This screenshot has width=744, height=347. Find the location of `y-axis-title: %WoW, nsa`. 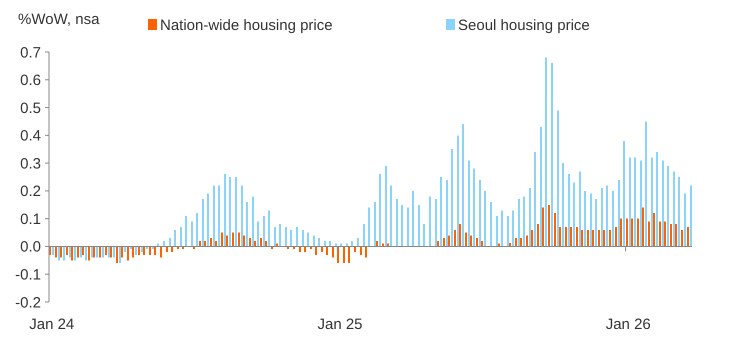

y-axis-title: %WoW, nsa is located at coordinates (59, 19).